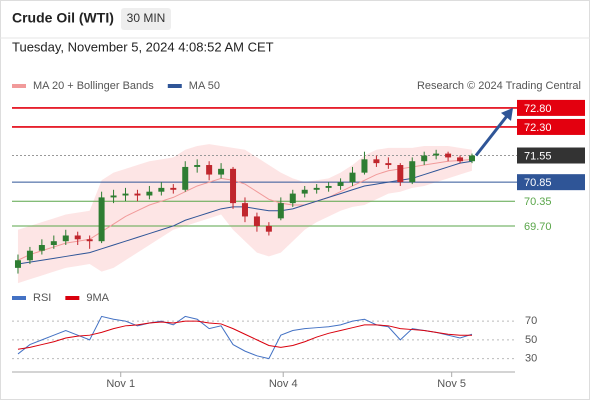 This screenshot has width=590, height=400. I want to click on level-label: 70.35, so click(538, 202).